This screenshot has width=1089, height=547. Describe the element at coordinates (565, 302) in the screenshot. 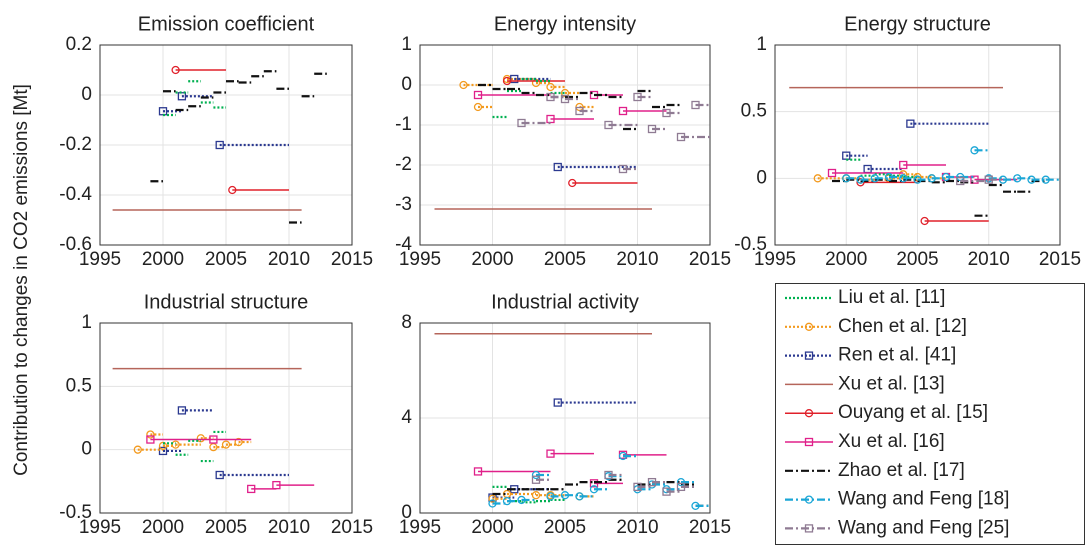

I see `panel-title: Industrial activity` at that location.